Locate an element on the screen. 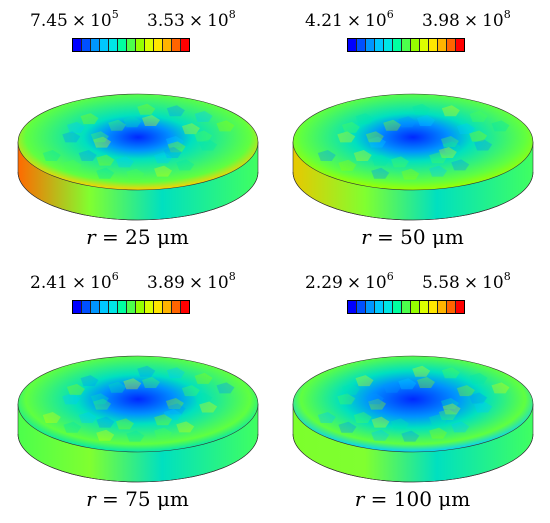  radius-label: r = 50 μm is located at coordinates (412, 237).